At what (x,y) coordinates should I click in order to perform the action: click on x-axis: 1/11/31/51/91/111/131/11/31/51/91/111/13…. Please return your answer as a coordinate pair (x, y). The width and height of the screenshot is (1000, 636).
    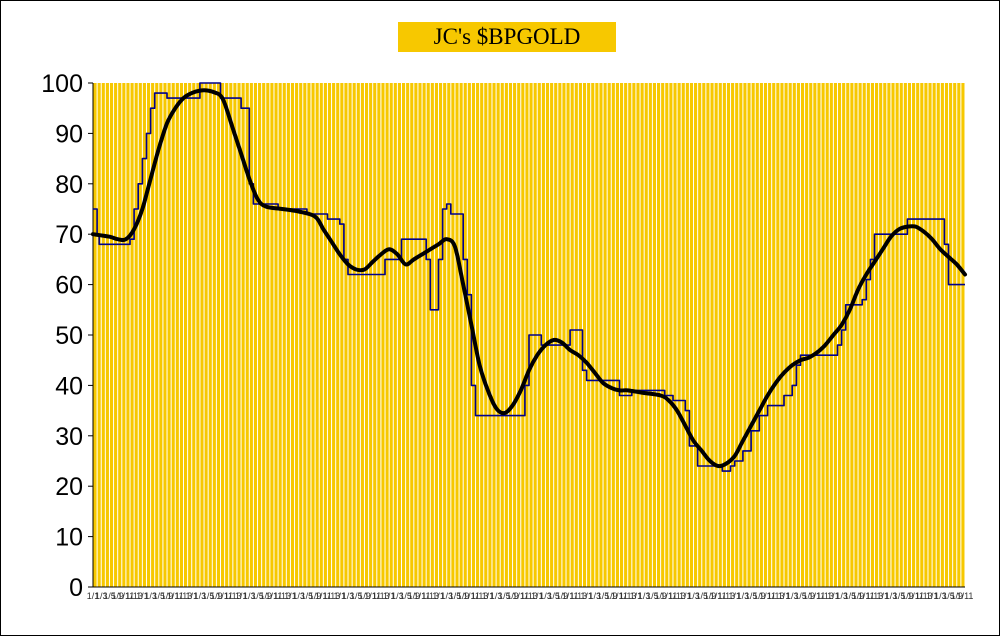
    Looking at the image, I should click on (530, 593).